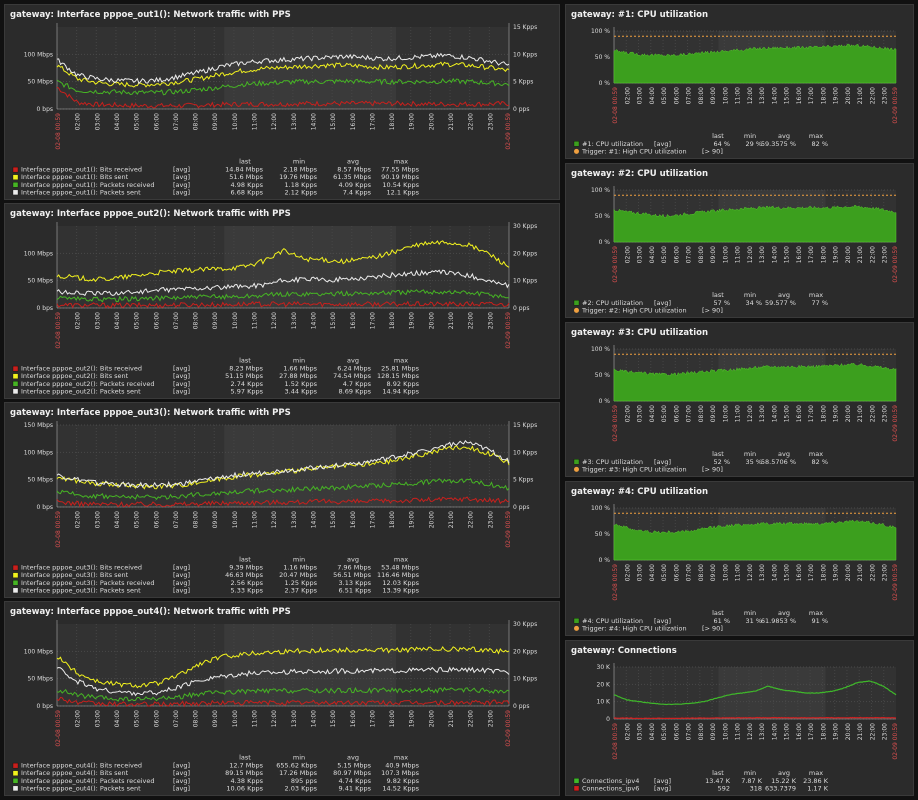  What do you see at coordinates (605, 401) in the screenshot?
I see `y-tick-label: 0 %` at bounding box center [605, 401].